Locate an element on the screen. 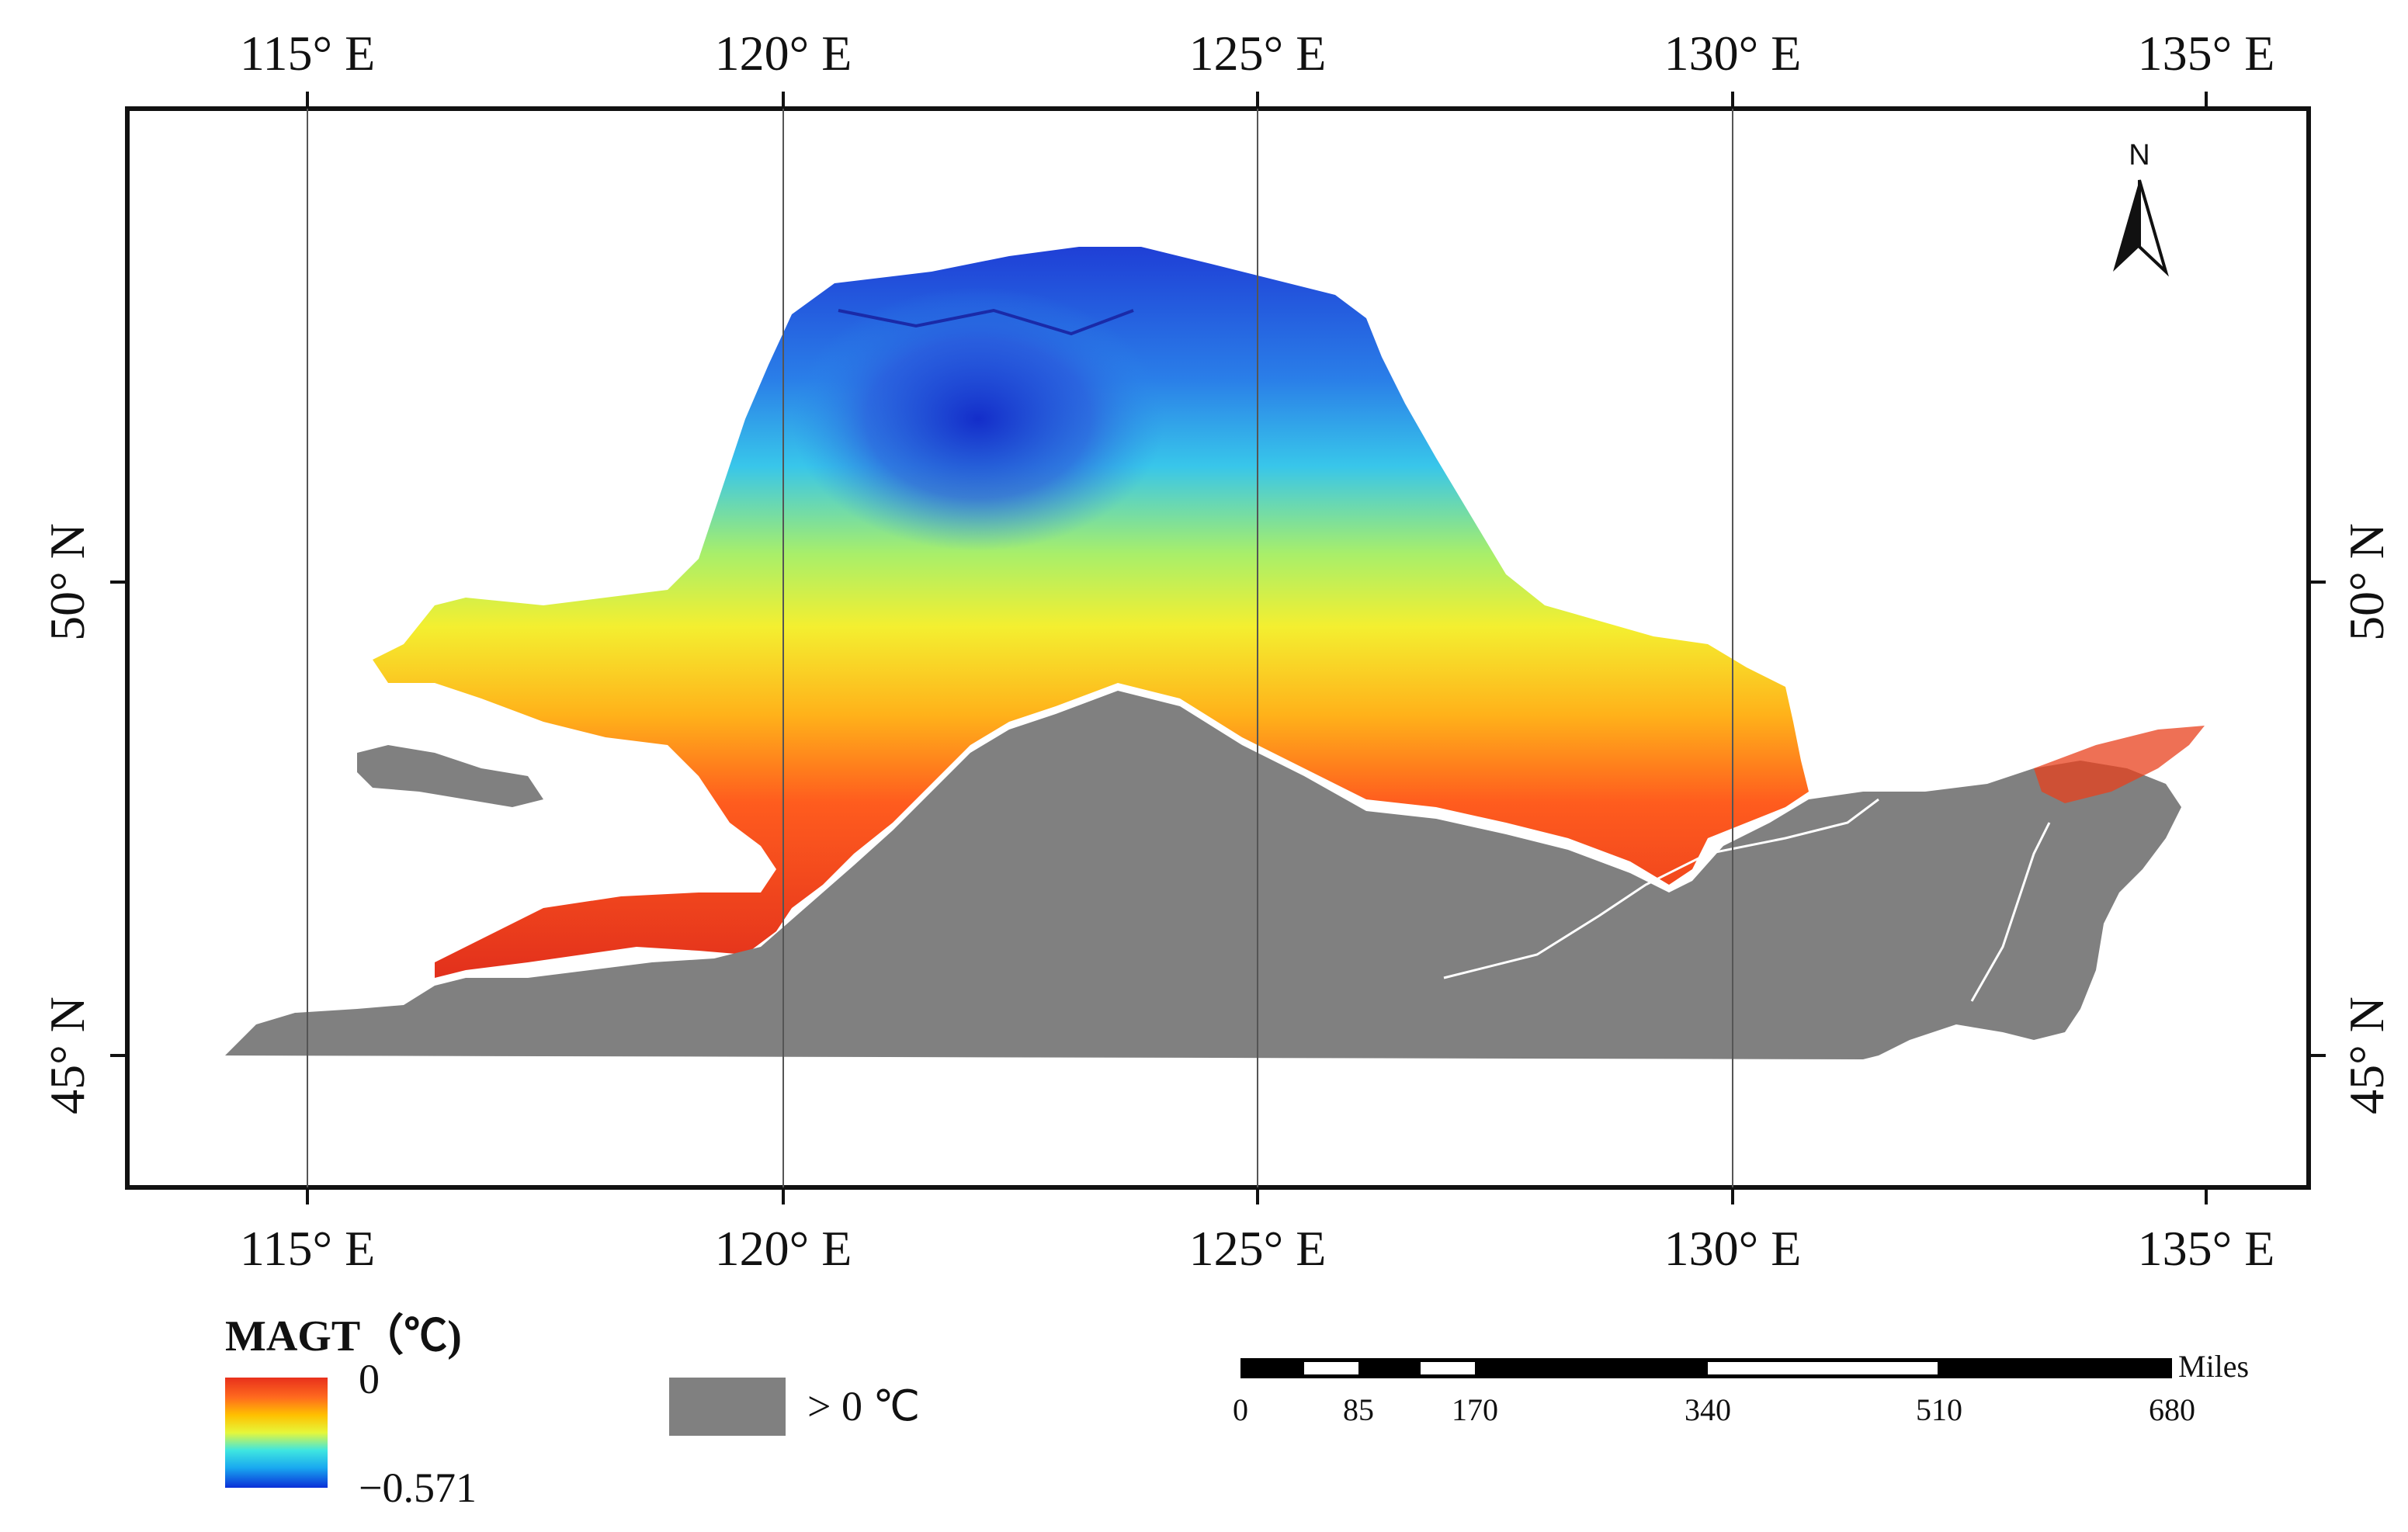  legend-min-label: −0.571 is located at coordinates (418, 1487).